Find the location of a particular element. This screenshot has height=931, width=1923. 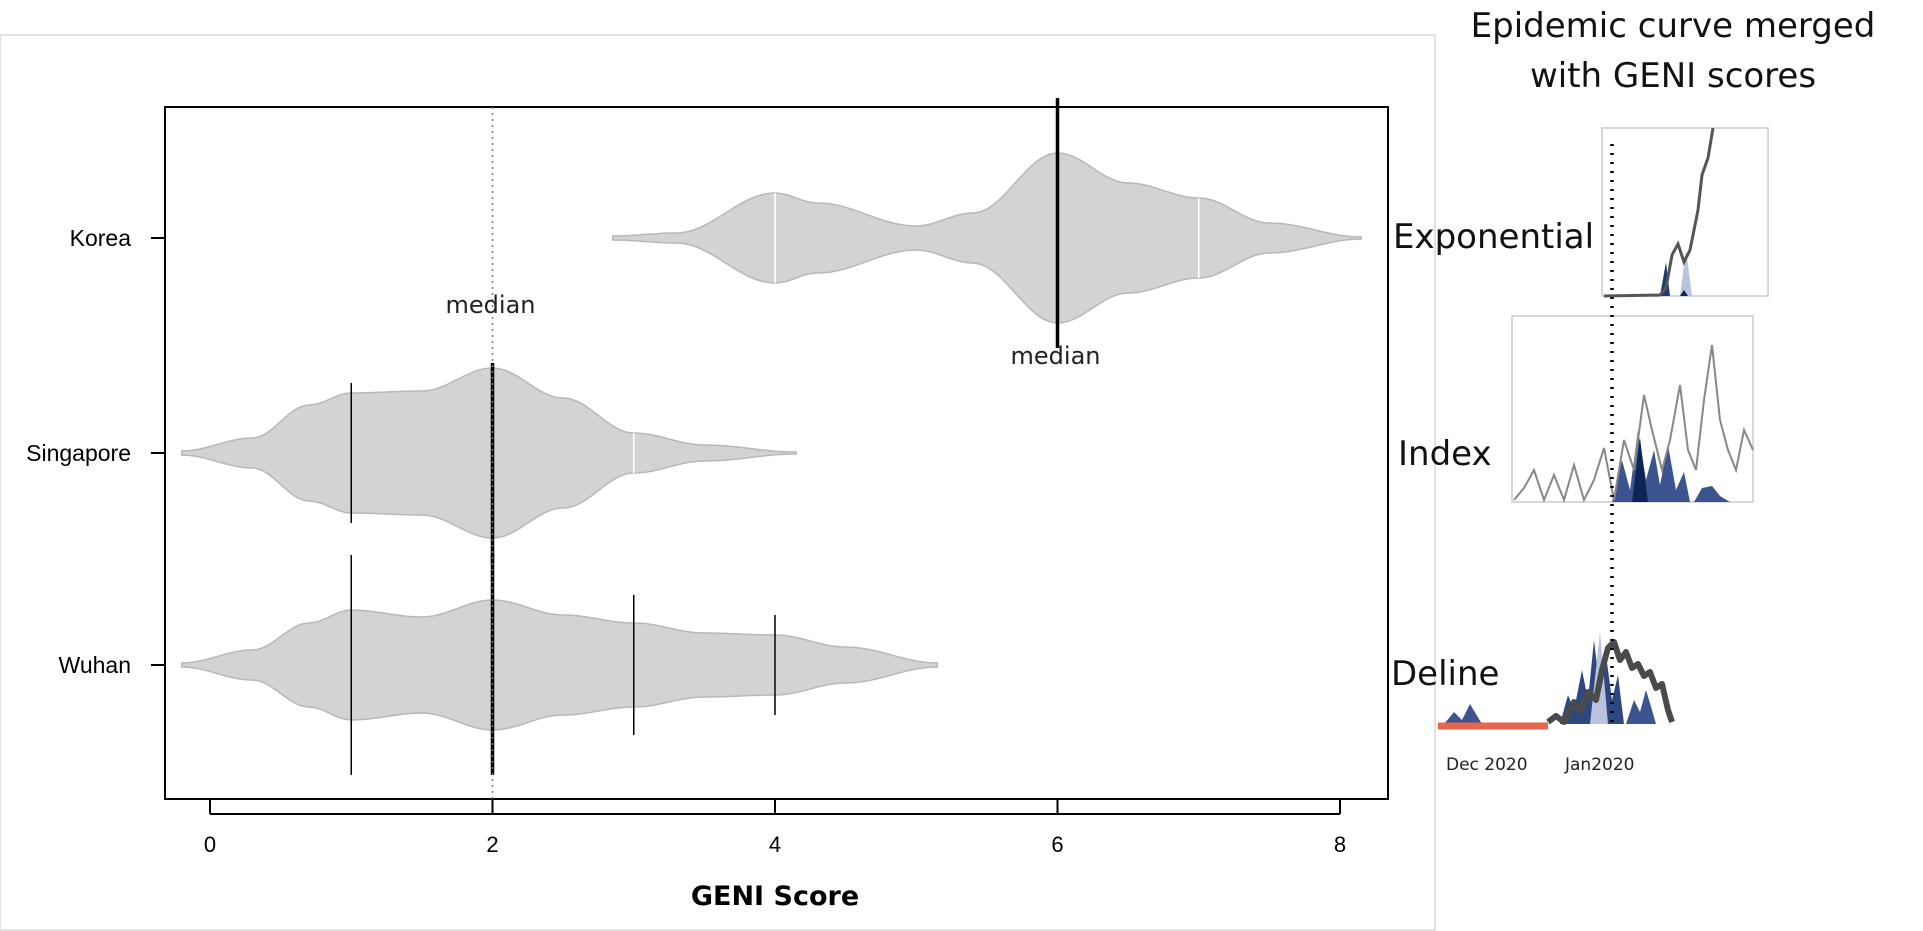

epidemic-area-light is located at coordinates (1686, 273).